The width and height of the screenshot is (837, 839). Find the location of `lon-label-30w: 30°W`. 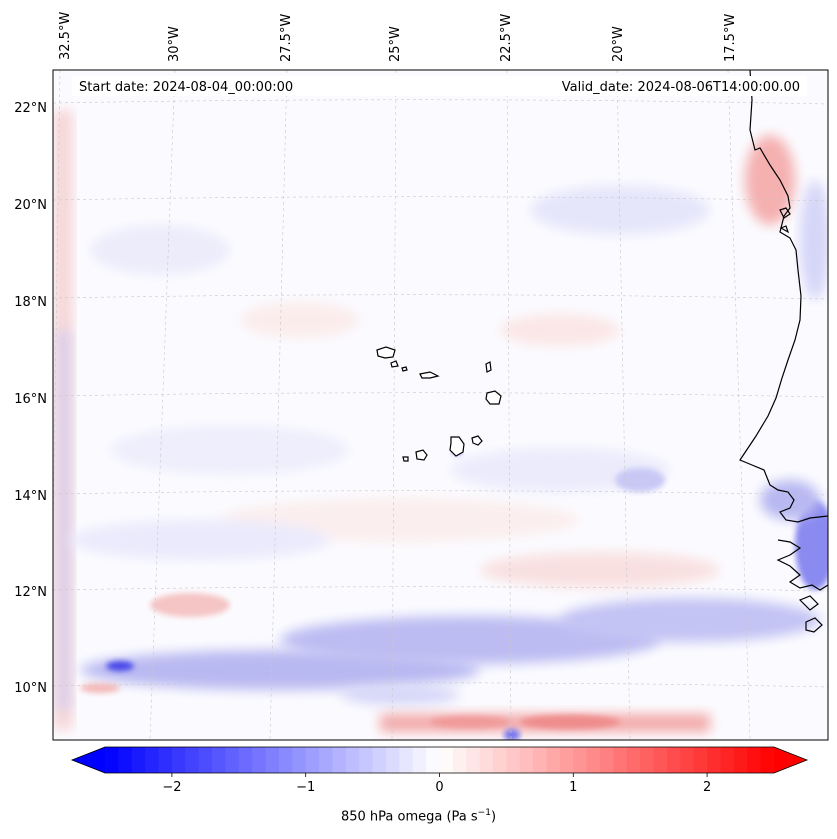

lon-label-30w: 30°W is located at coordinates (174, 44).